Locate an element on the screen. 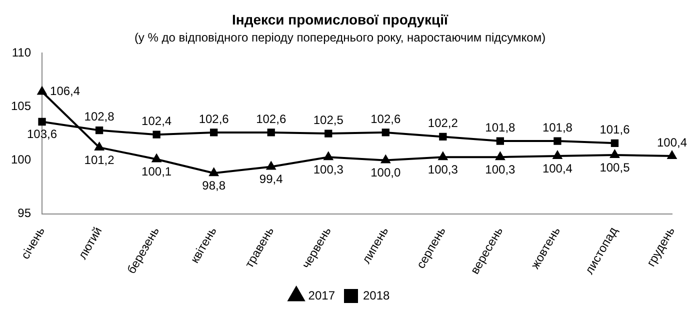  data-label: 102,2 is located at coordinates (443, 123).